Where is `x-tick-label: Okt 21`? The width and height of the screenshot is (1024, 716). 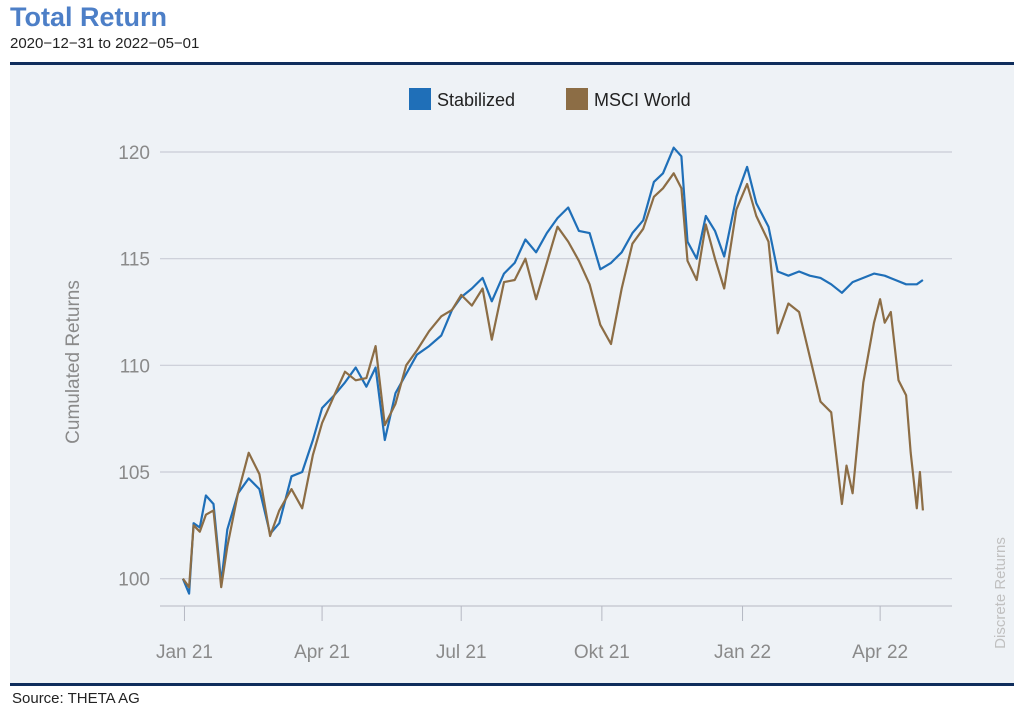 x-tick-label: Okt 21 is located at coordinates (602, 652).